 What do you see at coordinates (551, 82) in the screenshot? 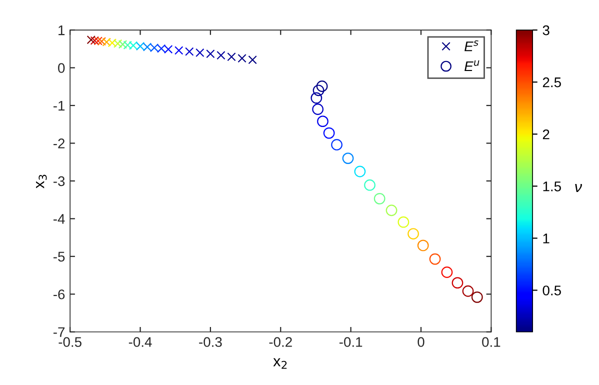
I see `color-bar-label: 2.5` at bounding box center [551, 82].